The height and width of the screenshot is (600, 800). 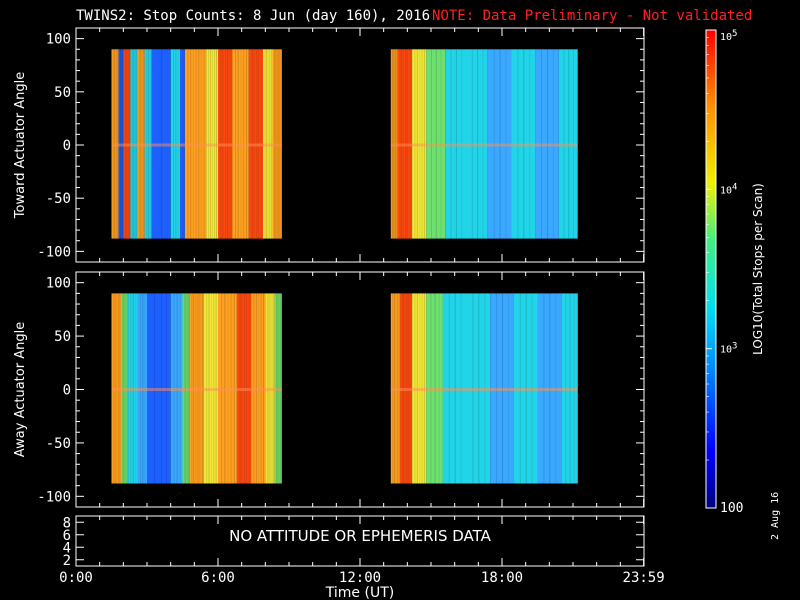 What do you see at coordinates (644, 578) in the screenshot?
I see `x-tick-label: 23:59` at bounding box center [644, 578].